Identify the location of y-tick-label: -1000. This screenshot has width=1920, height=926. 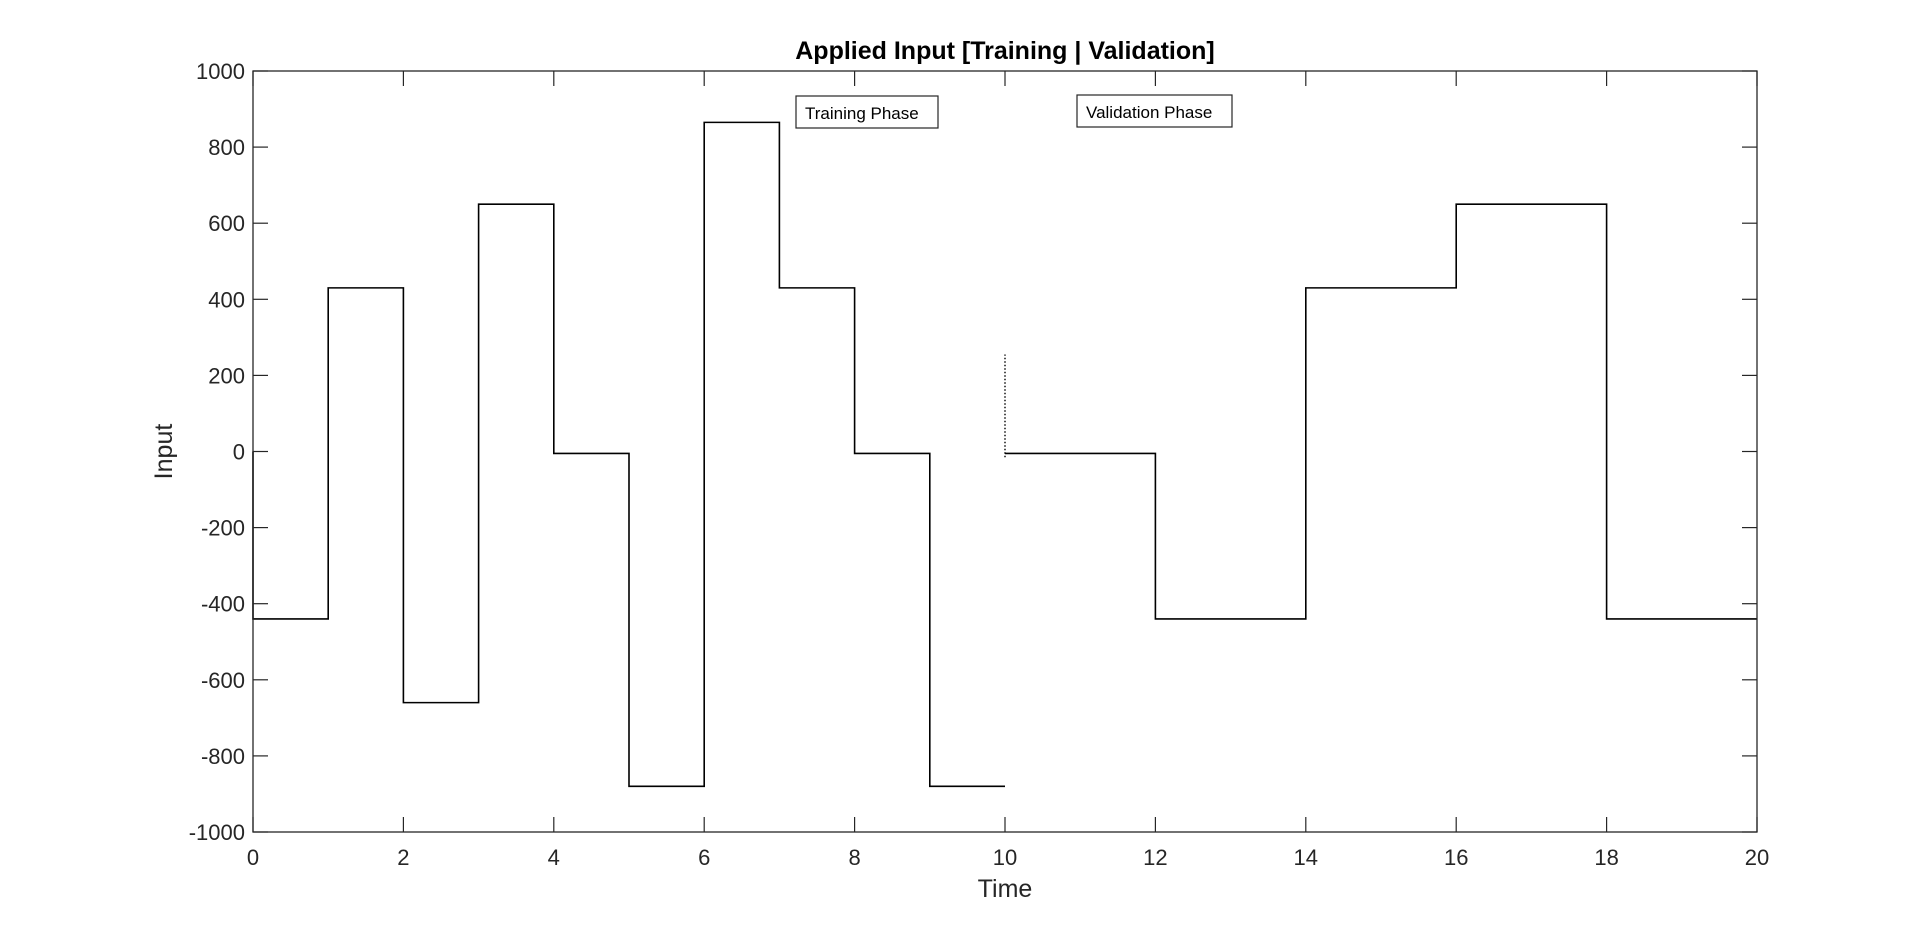
(217, 832).